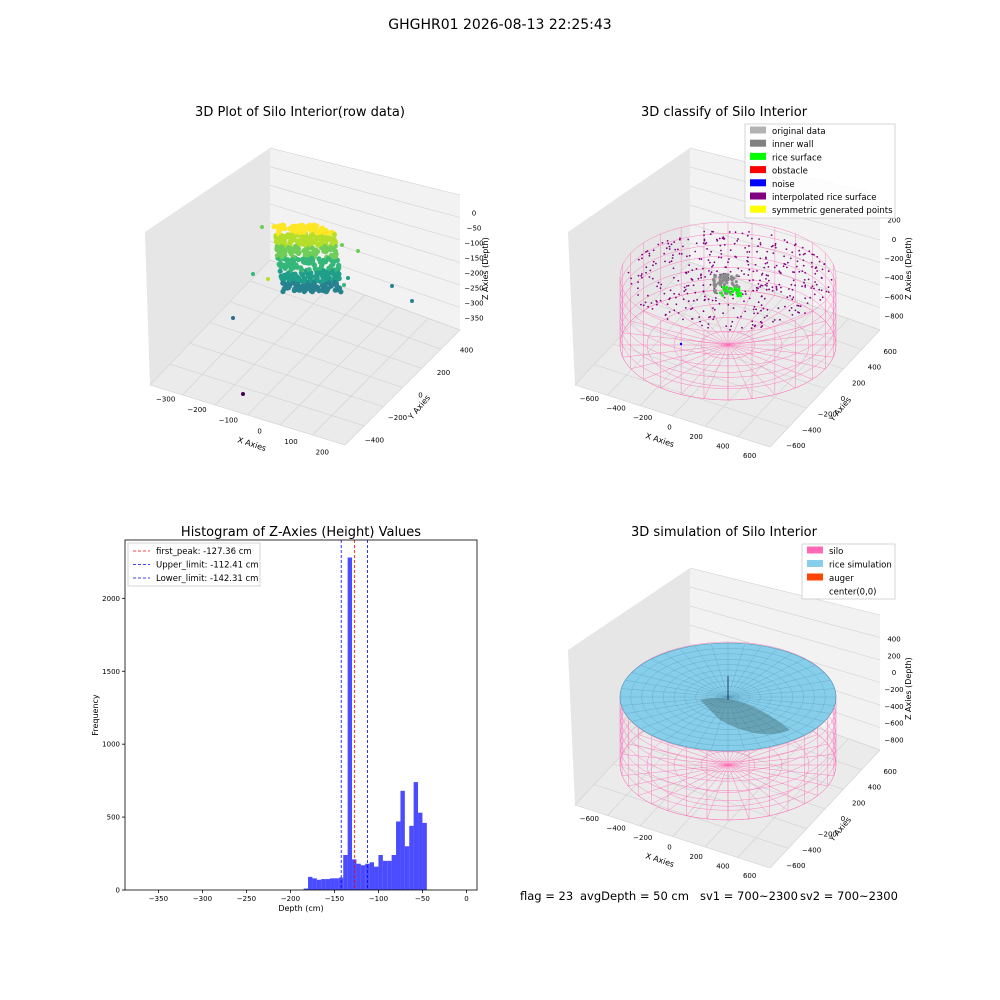  Describe the element at coordinates (634, 896) in the screenshot. I see `status-avg-depth: avgDepth = 50 cm` at that location.